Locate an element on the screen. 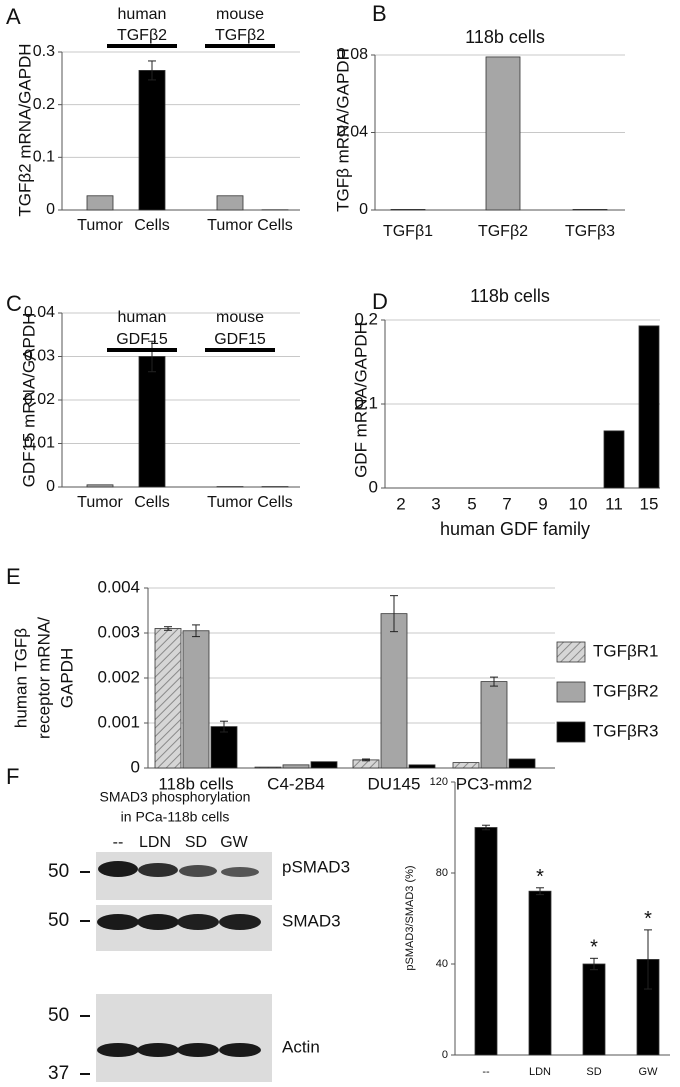 This screenshot has height=1087, width=680. chart-title: 118b cells is located at coordinates (505, 37).